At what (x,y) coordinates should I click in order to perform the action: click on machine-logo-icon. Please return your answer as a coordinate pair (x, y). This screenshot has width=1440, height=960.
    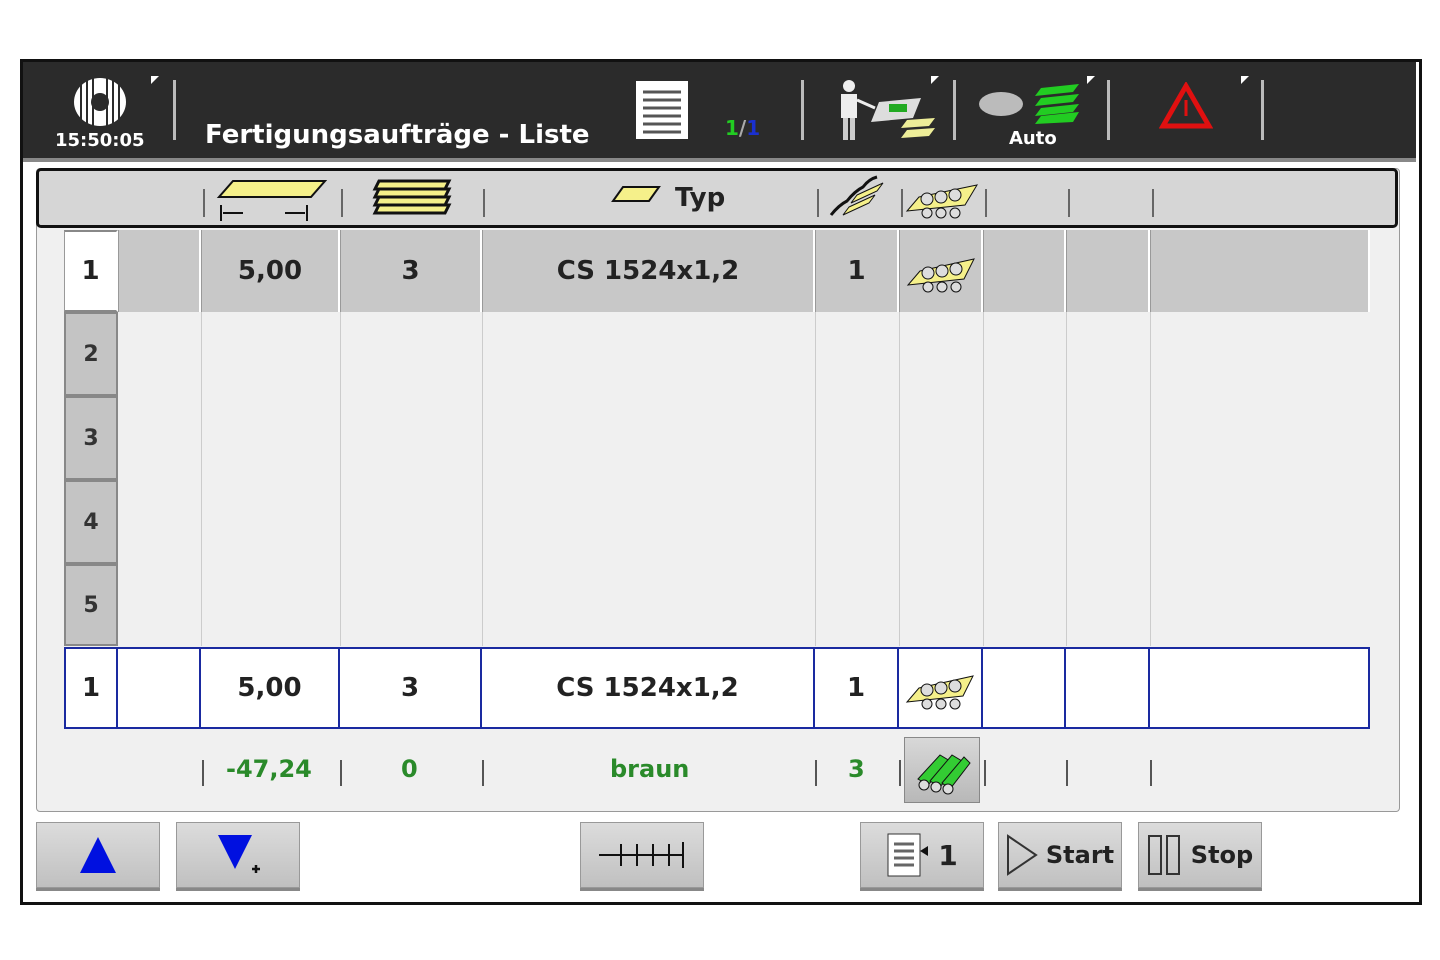
    Looking at the image, I should click on (100, 102).